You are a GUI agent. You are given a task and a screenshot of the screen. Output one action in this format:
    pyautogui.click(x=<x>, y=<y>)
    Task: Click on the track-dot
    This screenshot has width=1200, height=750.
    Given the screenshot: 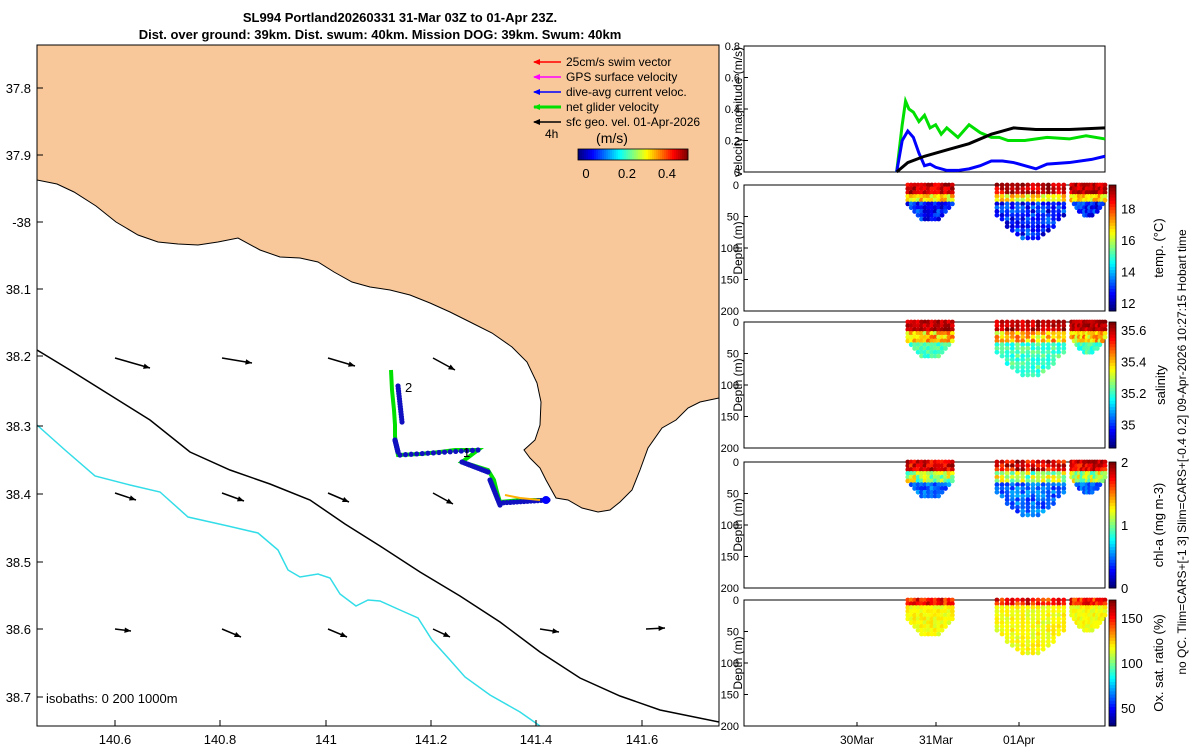 What is the action you would take?
    pyautogui.click(x=488, y=472)
    